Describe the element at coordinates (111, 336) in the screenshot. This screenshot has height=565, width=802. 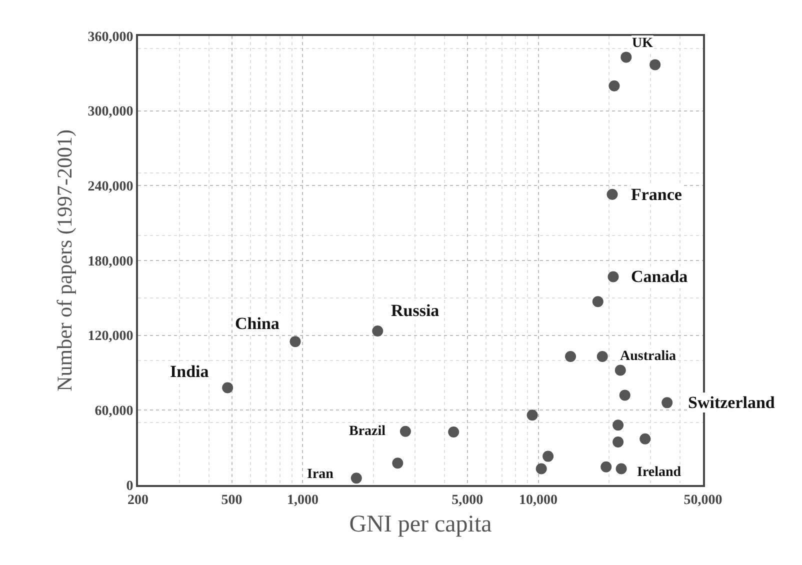
I see `y-tick-label: 120,000` at that location.